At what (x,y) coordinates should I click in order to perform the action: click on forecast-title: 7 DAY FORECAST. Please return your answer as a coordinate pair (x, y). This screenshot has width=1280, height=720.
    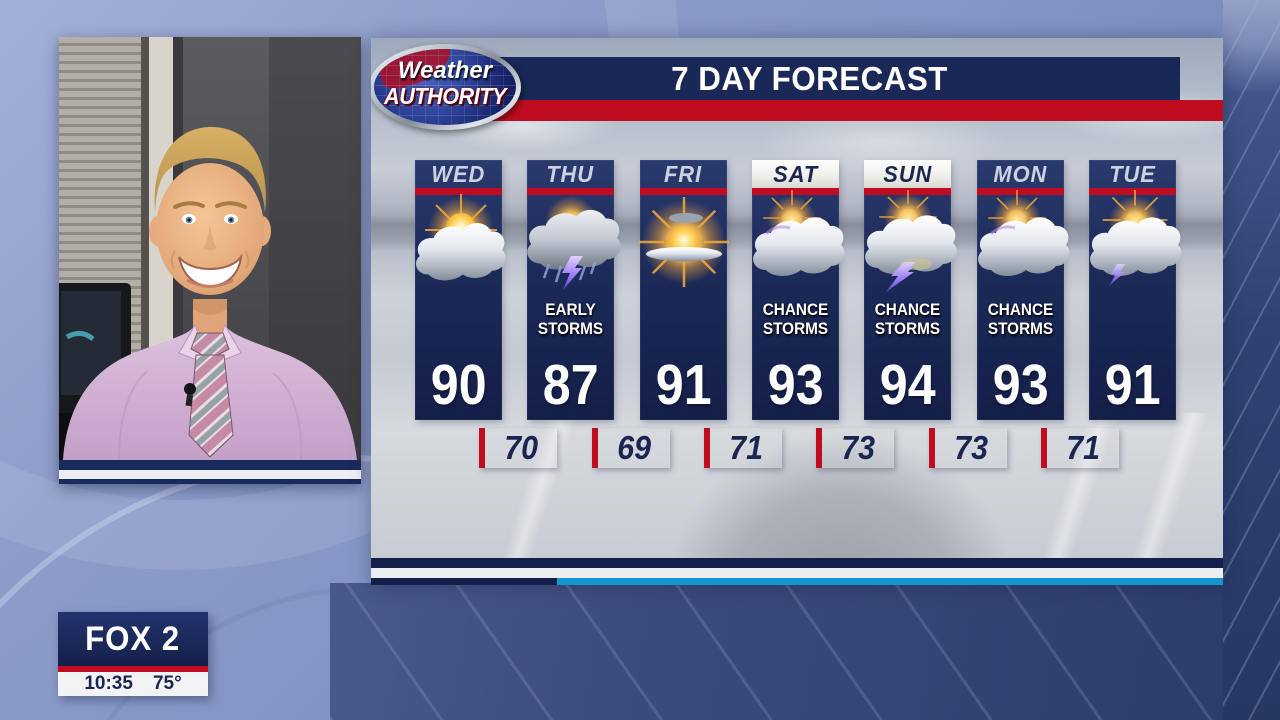
    Looking at the image, I should click on (809, 78).